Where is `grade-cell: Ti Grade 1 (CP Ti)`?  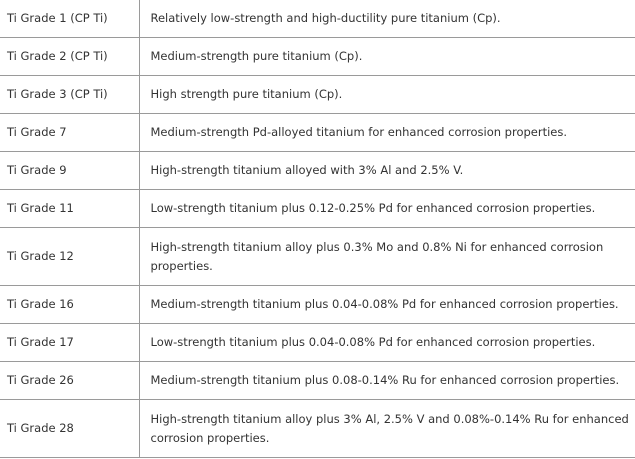 grade-cell: Ti Grade 1 (CP Ti) is located at coordinates (70, 19).